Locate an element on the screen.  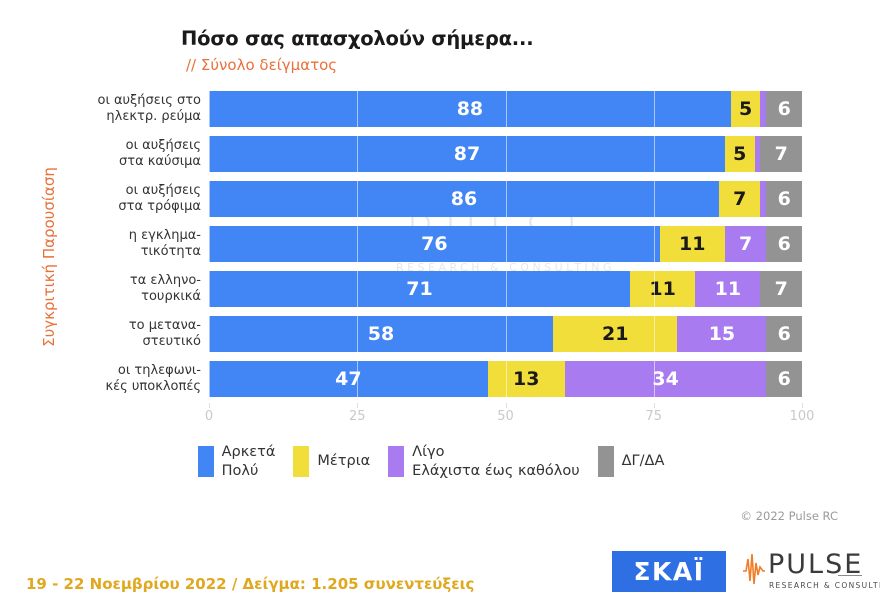
bar-row: 87517 is located at coordinates (505, 154).